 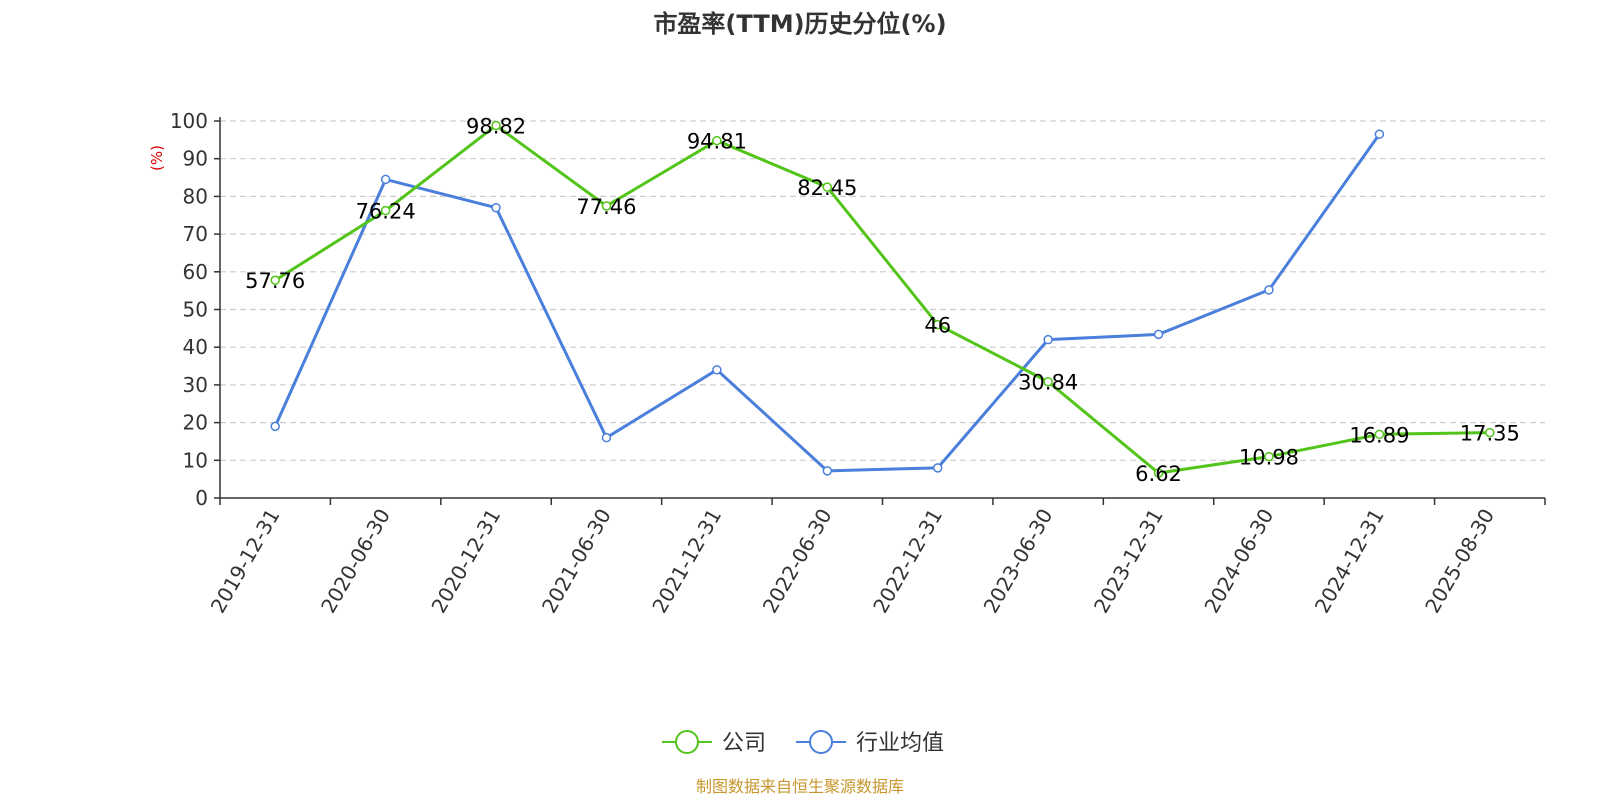 What do you see at coordinates (201, 498) in the screenshot?
I see `y-tick-label: 0` at bounding box center [201, 498].